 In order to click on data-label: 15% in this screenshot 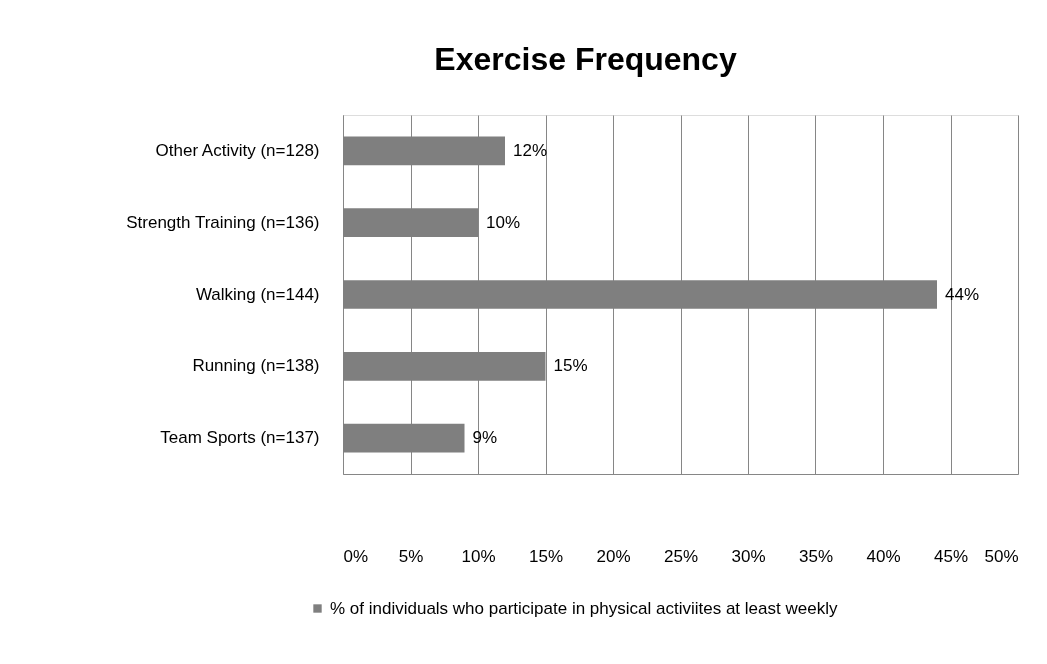, I will do `click(570, 366)`.